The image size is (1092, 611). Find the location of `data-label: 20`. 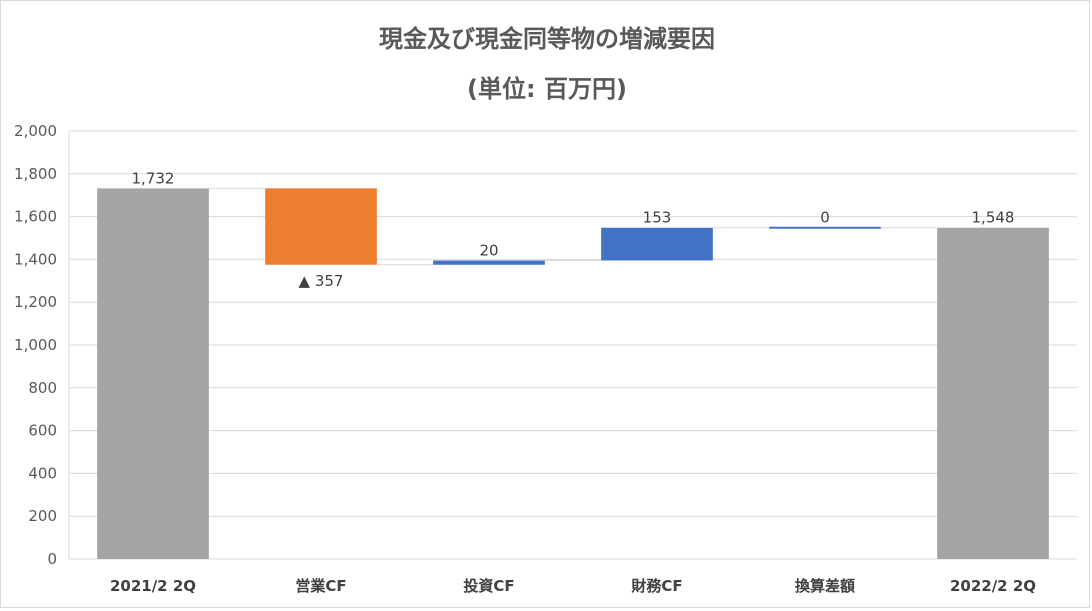

data-label: 20 is located at coordinates (488, 250).